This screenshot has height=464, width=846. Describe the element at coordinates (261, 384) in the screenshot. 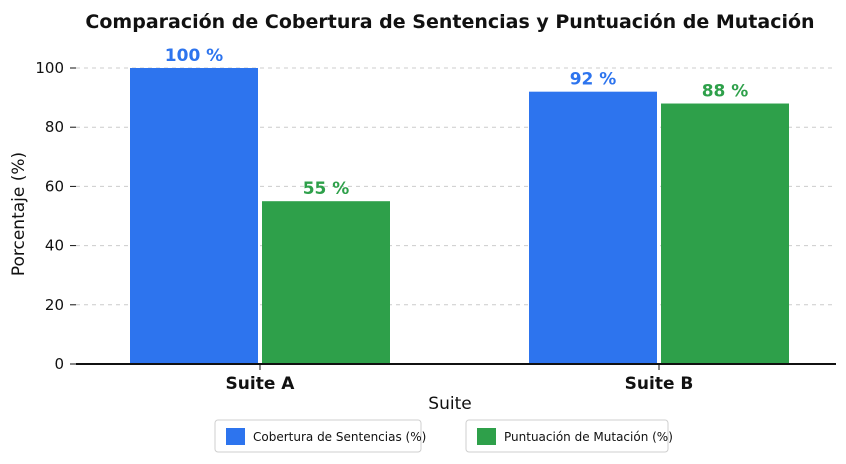

I see `x-tick-label-0: Suite A` at that location.